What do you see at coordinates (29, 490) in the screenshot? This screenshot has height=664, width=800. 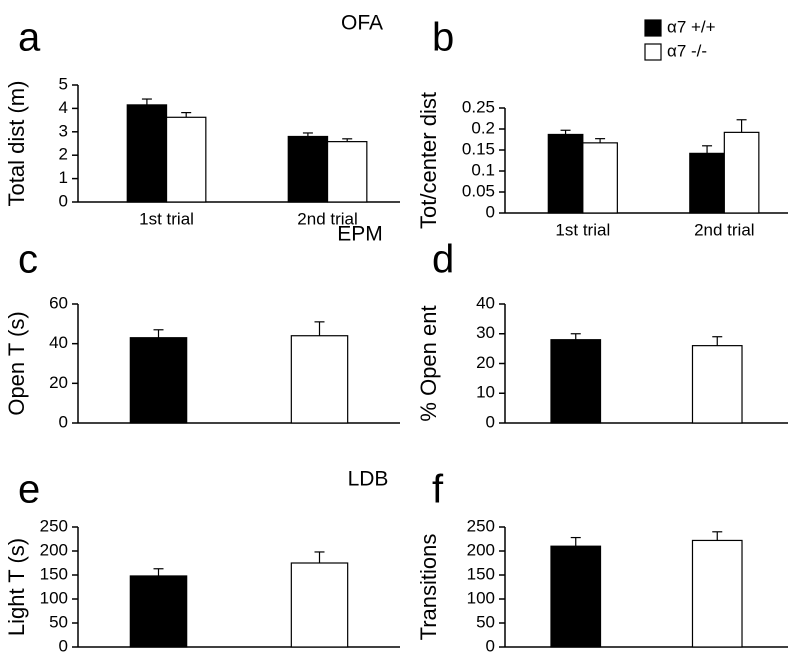 I see `panel-label: e` at bounding box center [29, 490].